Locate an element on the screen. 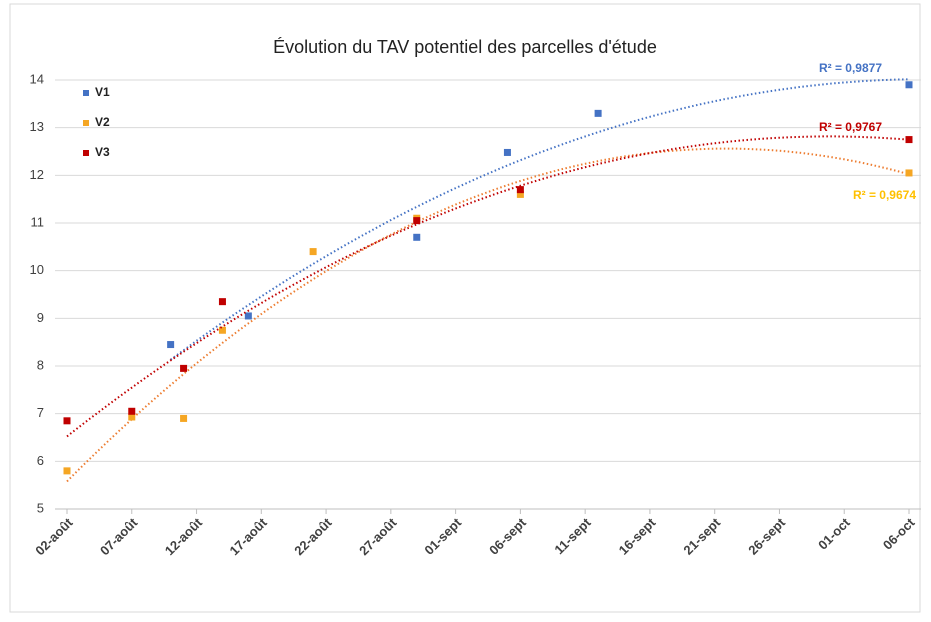 The image size is (931, 622). legend-label: V1 is located at coordinates (102, 92).